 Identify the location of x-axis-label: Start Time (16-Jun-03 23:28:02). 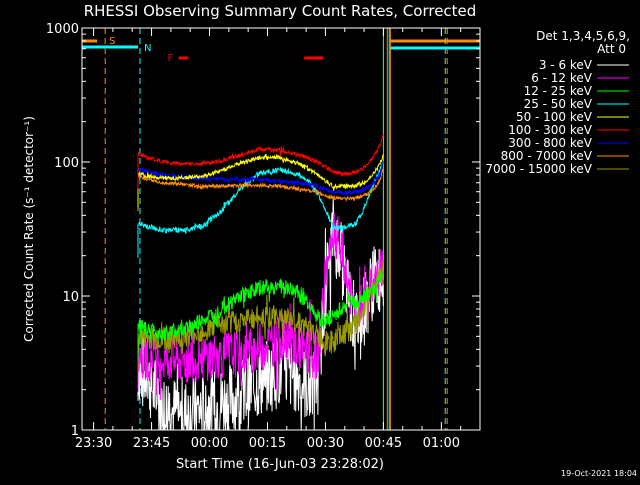
(280, 464).